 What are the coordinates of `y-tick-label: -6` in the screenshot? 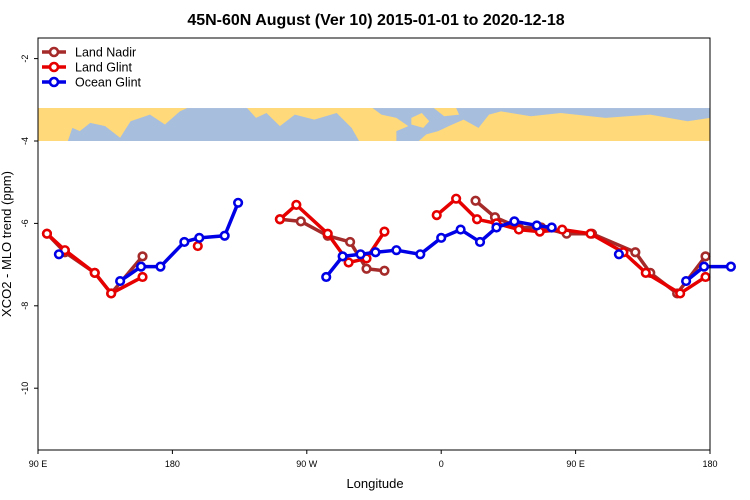 It's located at (25, 223).